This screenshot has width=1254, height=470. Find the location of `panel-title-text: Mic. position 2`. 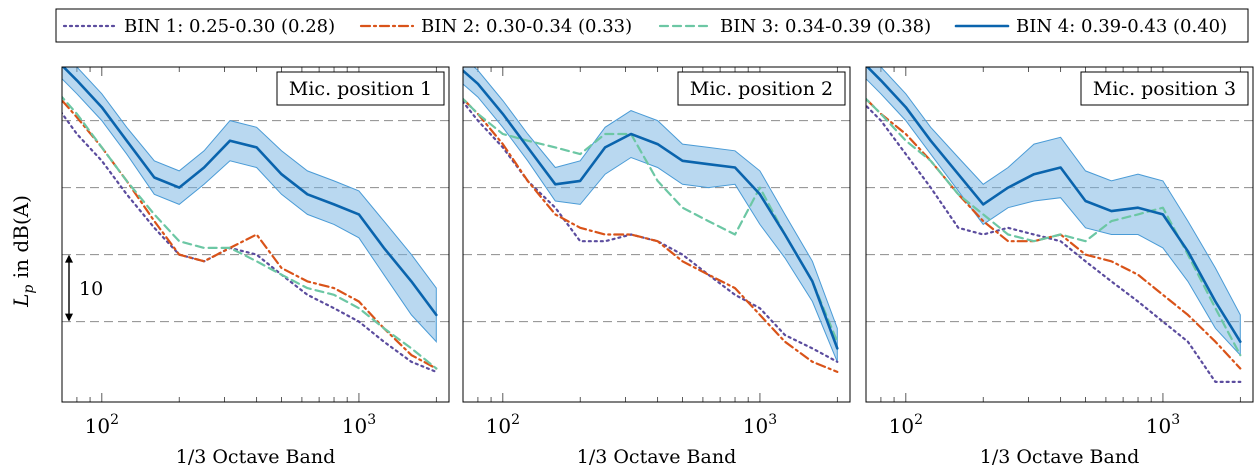

panel-title-text: Mic. position 2 is located at coordinates (761, 89).